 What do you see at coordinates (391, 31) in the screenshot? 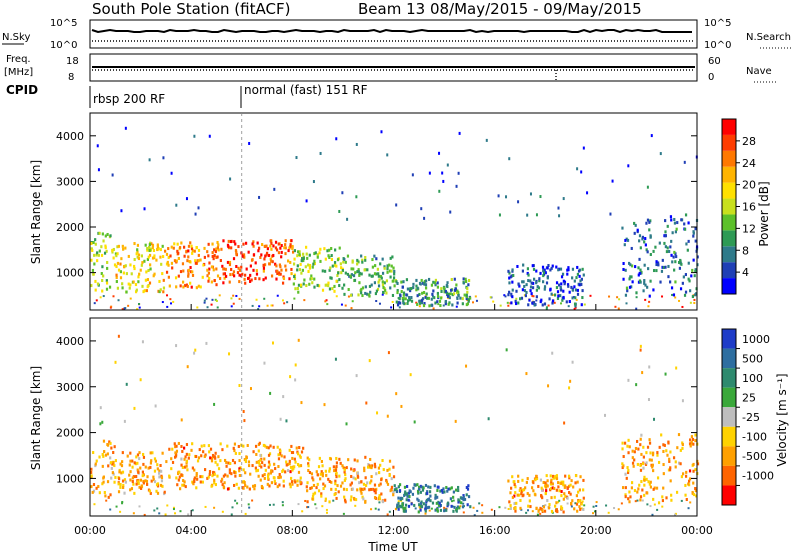
I see `nsky-trace` at bounding box center [391, 31].